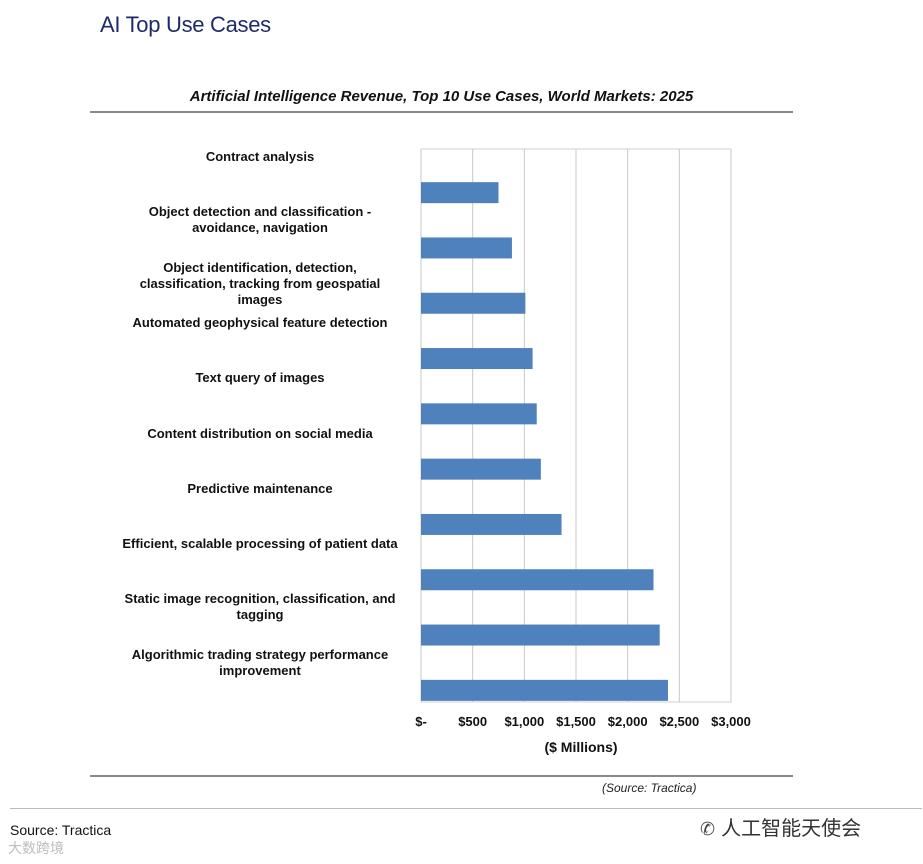  What do you see at coordinates (580, 747) in the screenshot?
I see `x-axis-label: ($ Millions)` at bounding box center [580, 747].